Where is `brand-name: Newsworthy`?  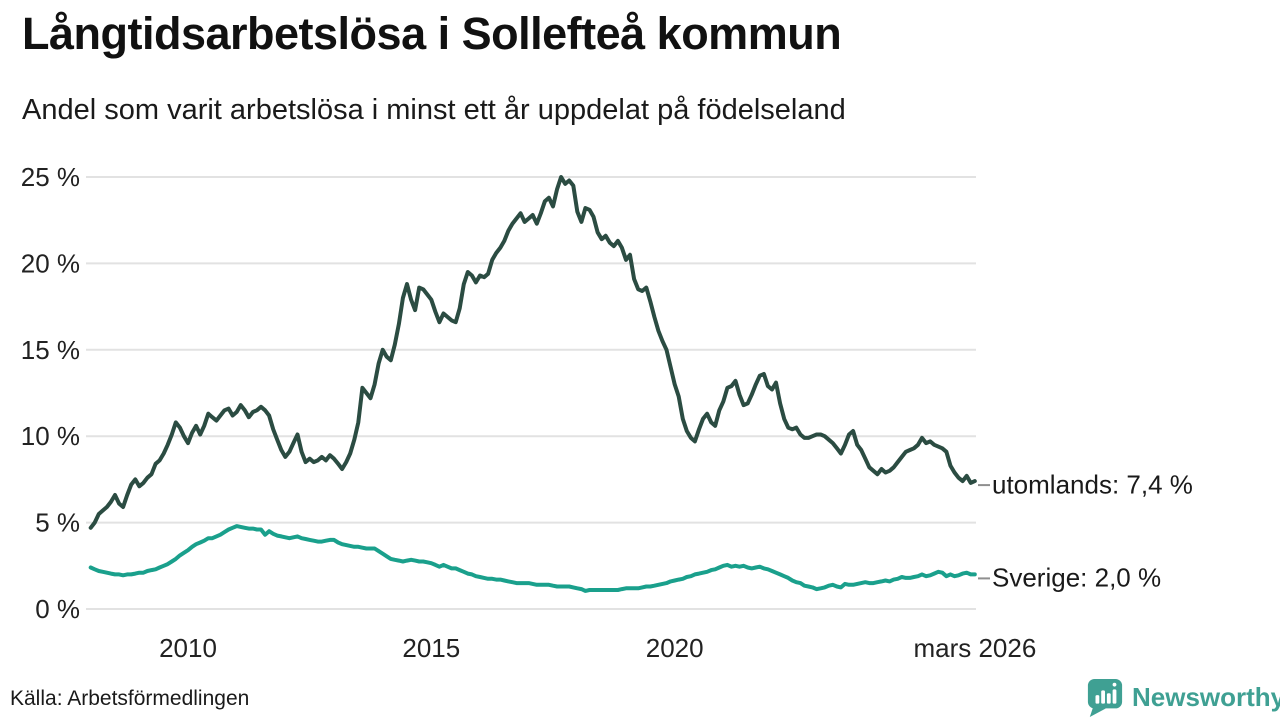
brand-name: Newsworthy is located at coordinates (1206, 697).